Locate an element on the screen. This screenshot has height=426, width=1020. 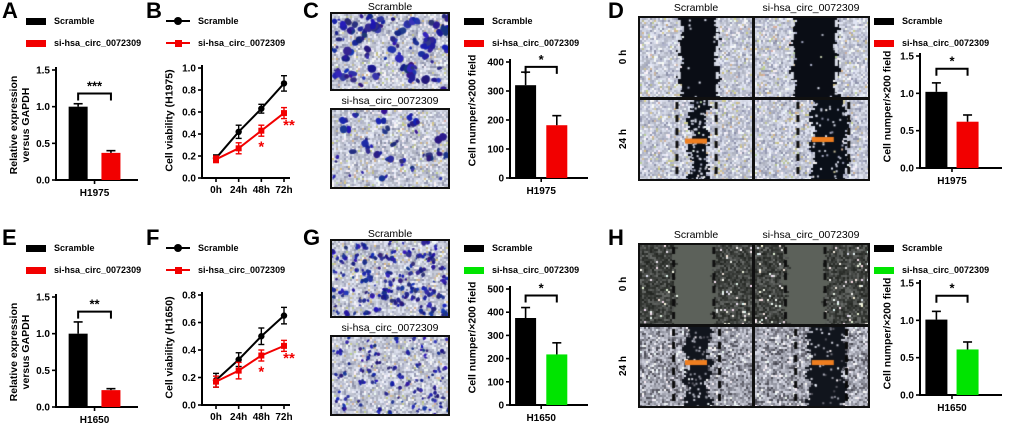
legend-panel-d: Scramble si-hsa_circ_0072309 is located at coordinates (931, 32).